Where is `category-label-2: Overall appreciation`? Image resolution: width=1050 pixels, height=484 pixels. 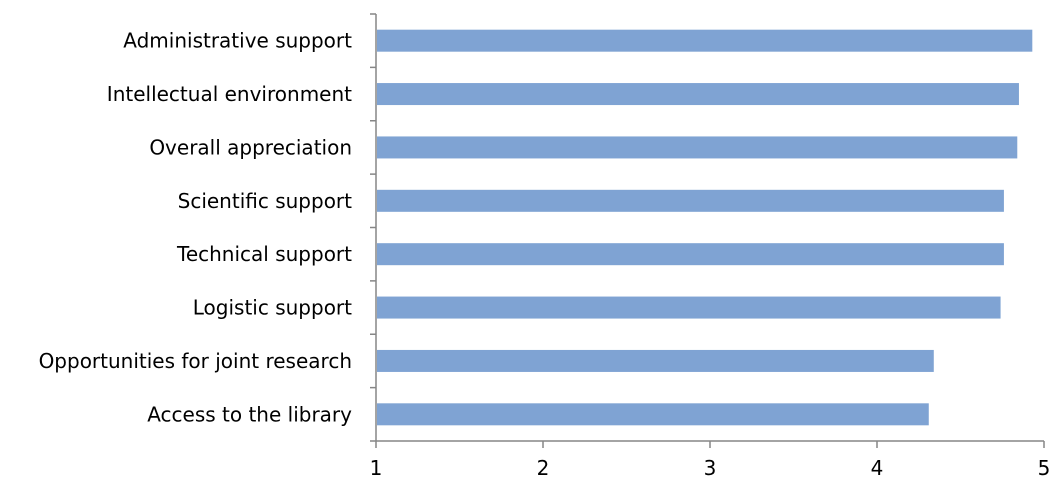
category-label-2: Overall appreciation is located at coordinates (250, 147).